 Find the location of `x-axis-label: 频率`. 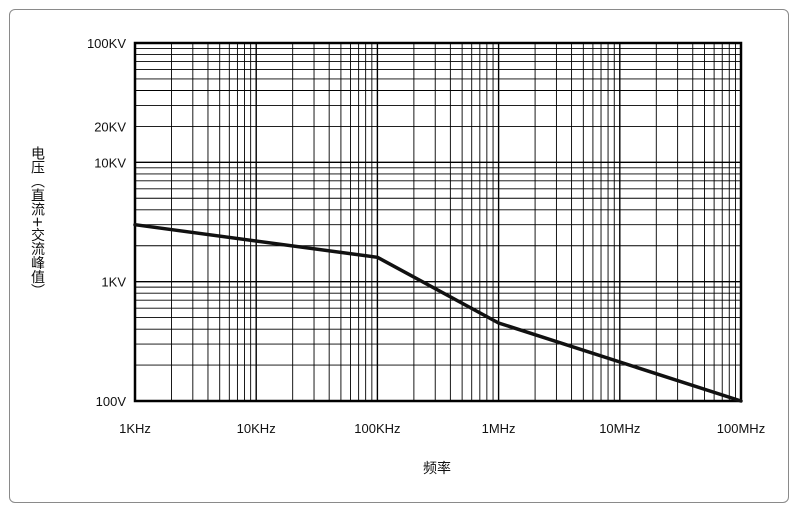

x-axis-label: 频率 is located at coordinates (437, 468).